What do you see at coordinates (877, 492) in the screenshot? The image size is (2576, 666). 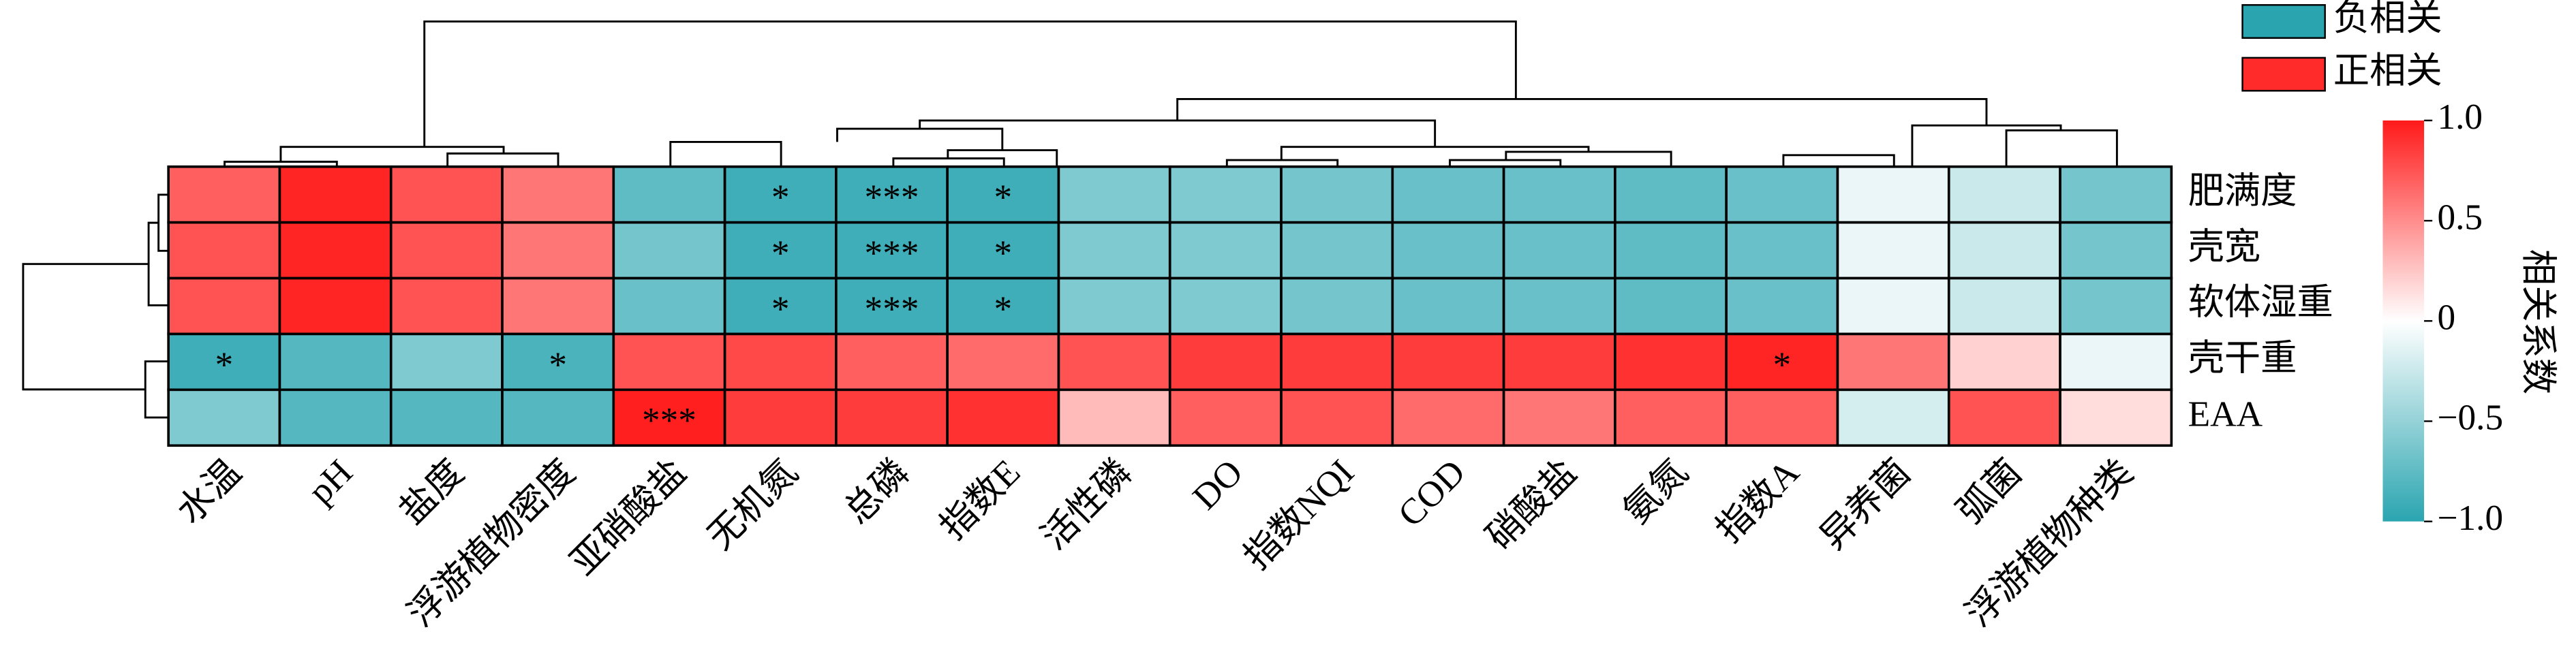 I see `column-label: 总磷` at bounding box center [877, 492].